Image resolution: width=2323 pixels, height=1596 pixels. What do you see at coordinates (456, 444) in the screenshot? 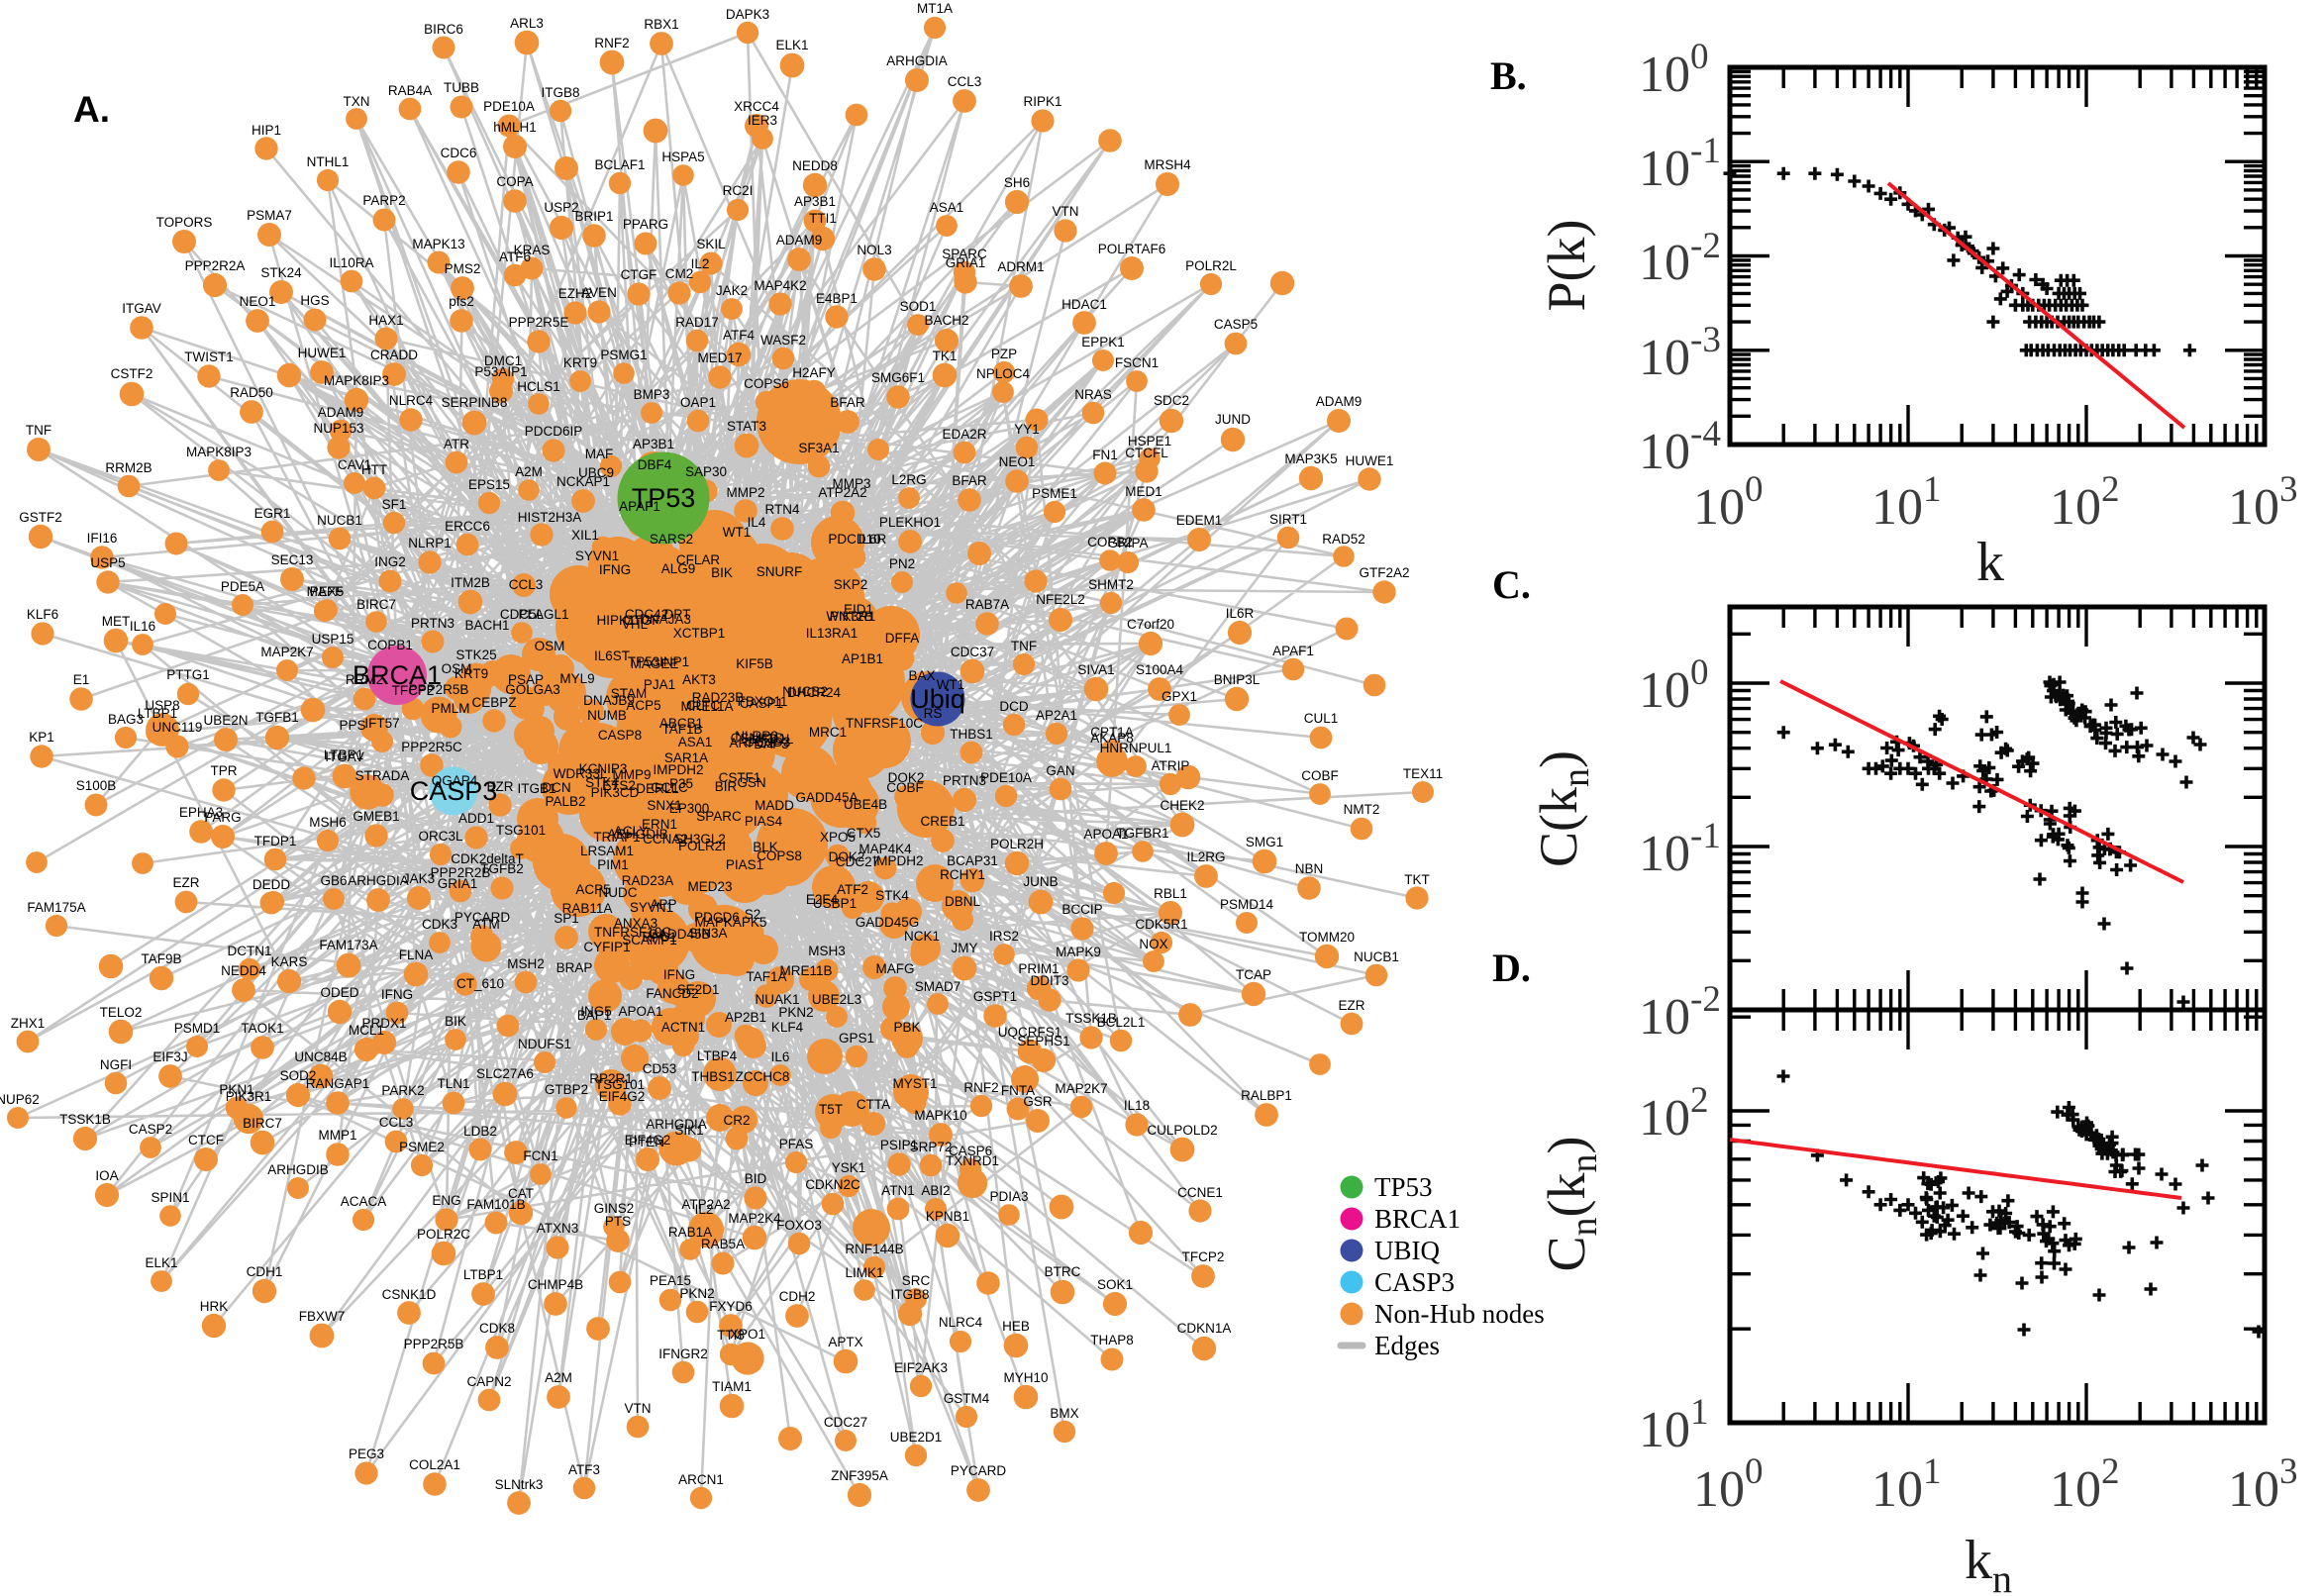
I see `svg-text: ATR` at bounding box center [456, 444].